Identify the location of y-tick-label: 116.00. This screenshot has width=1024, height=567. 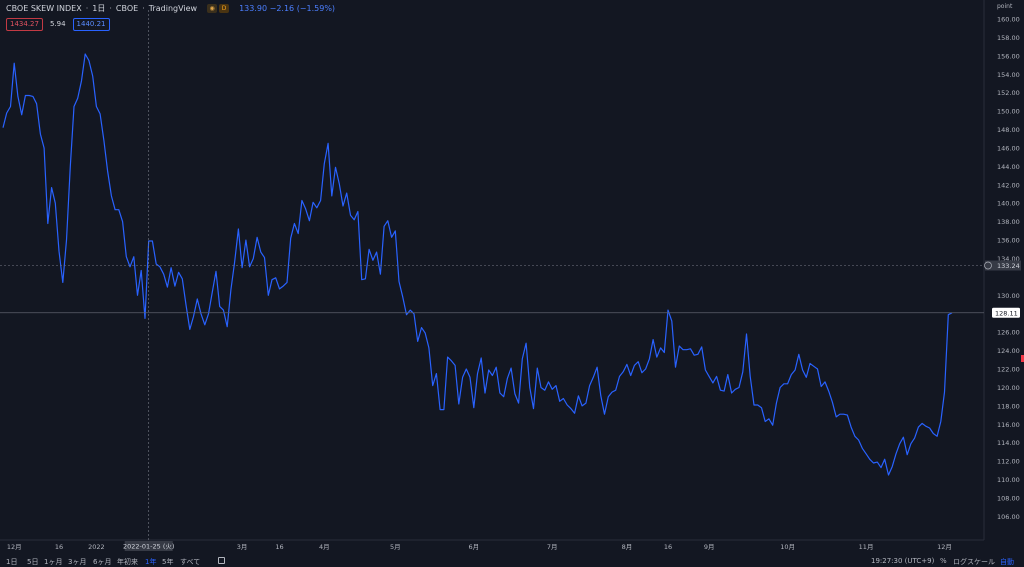
(1008, 425).